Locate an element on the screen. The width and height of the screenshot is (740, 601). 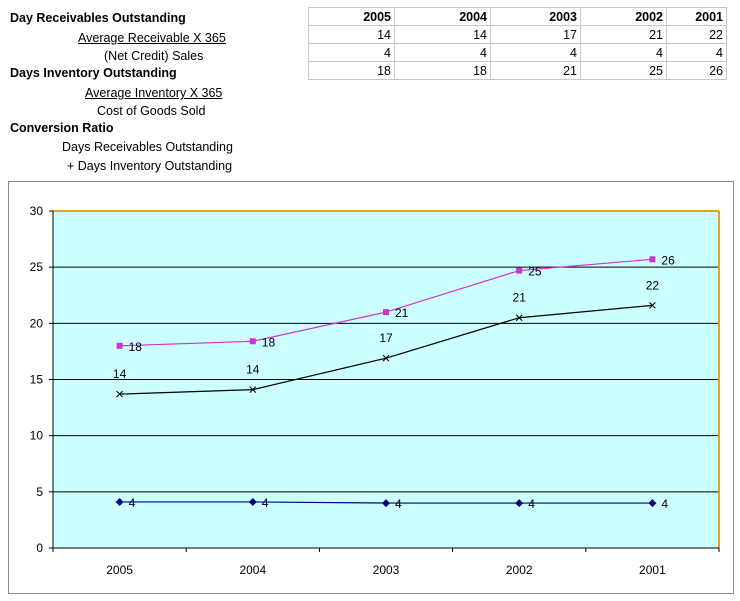
table-row: 18 18 21 25 26 is located at coordinates (517, 70).